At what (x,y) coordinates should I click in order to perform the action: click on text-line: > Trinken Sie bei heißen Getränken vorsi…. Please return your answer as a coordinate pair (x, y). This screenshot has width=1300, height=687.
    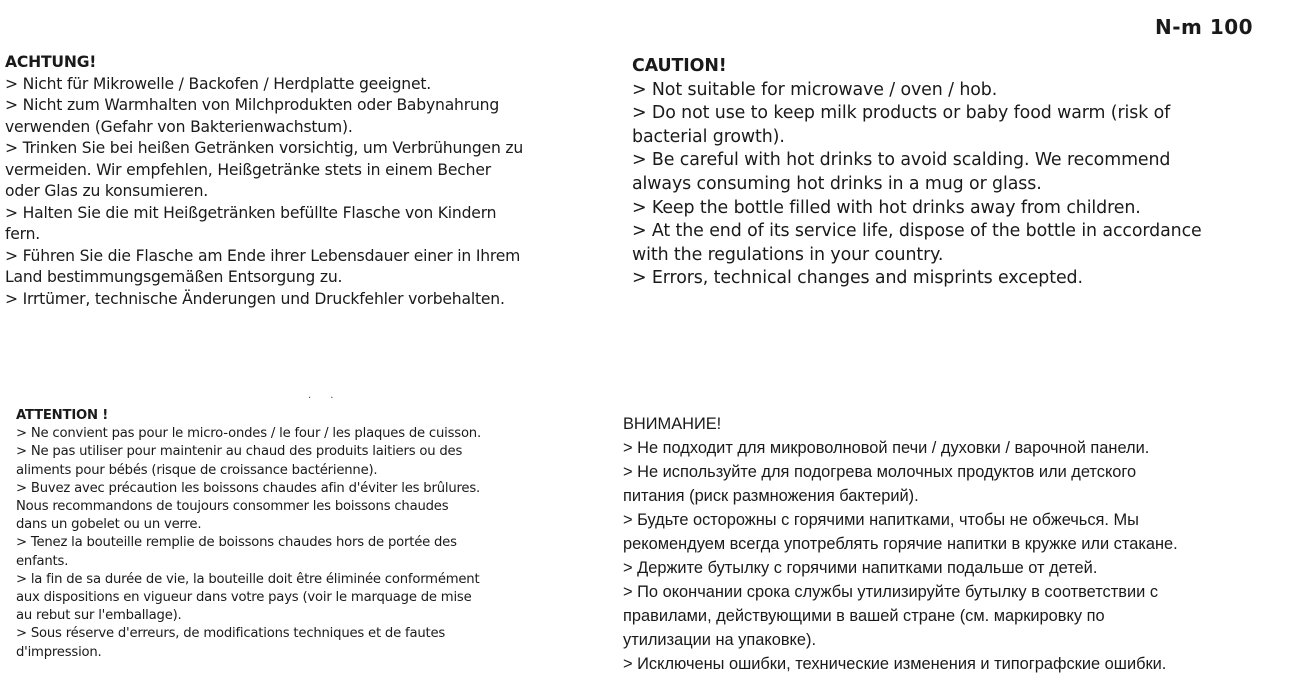
    Looking at the image, I should click on (264, 148).